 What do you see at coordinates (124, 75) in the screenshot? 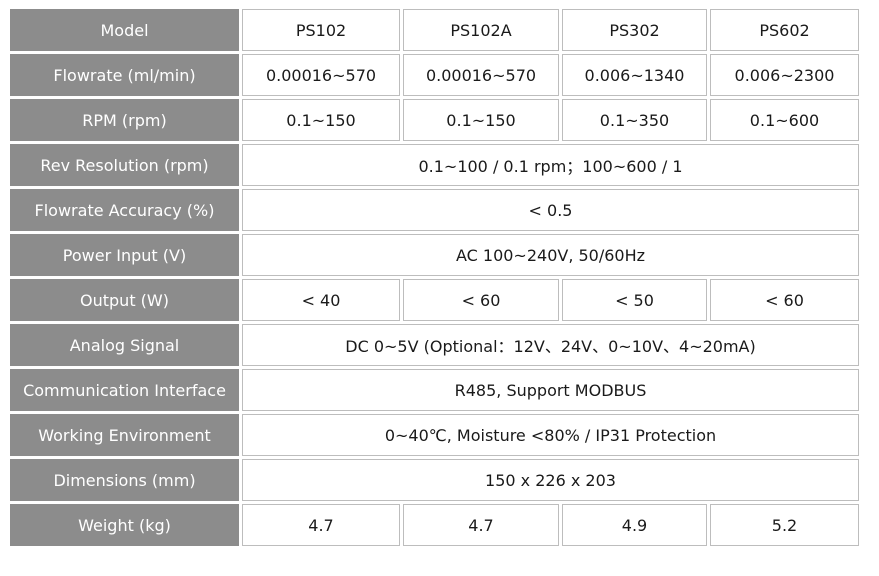
I see `row-label: Flowrate (ml/min)` at bounding box center [124, 75].